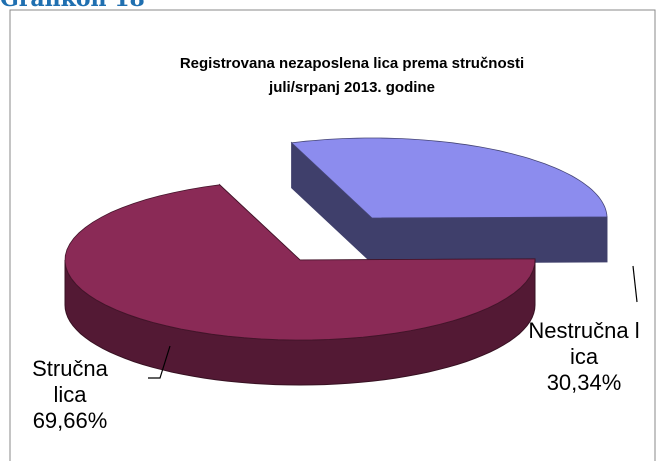 The height and width of the screenshot is (461, 663). What do you see at coordinates (489, 240) in the screenshot?
I see `slice-side` at bounding box center [489, 240].